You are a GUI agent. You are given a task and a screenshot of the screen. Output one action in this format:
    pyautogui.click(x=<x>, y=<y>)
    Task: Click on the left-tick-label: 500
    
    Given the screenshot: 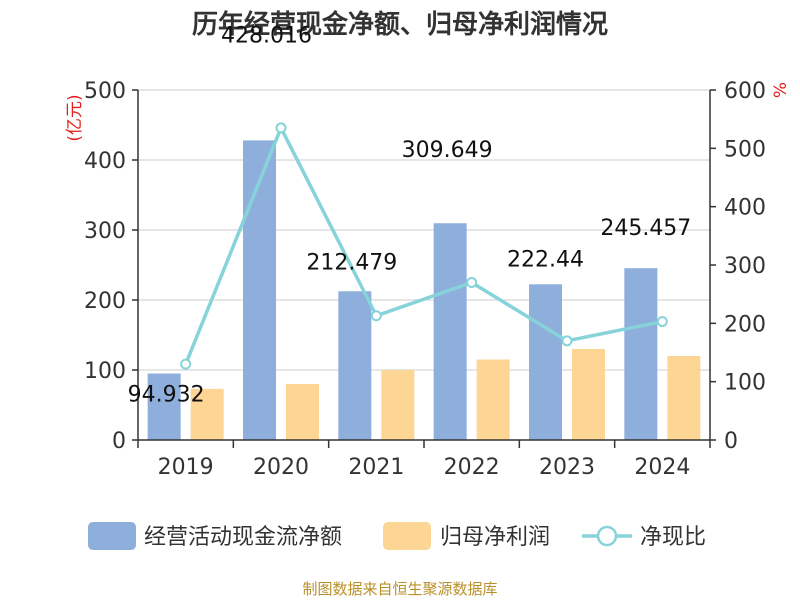 What is the action you would take?
    pyautogui.click(x=105, y=91)
    